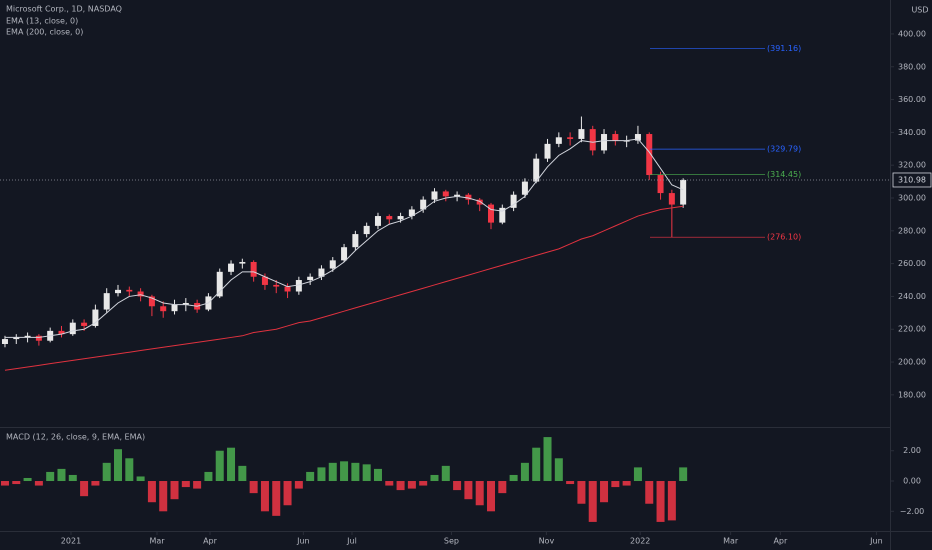  I want to click on level-label: (314.45), so click(784, 174).